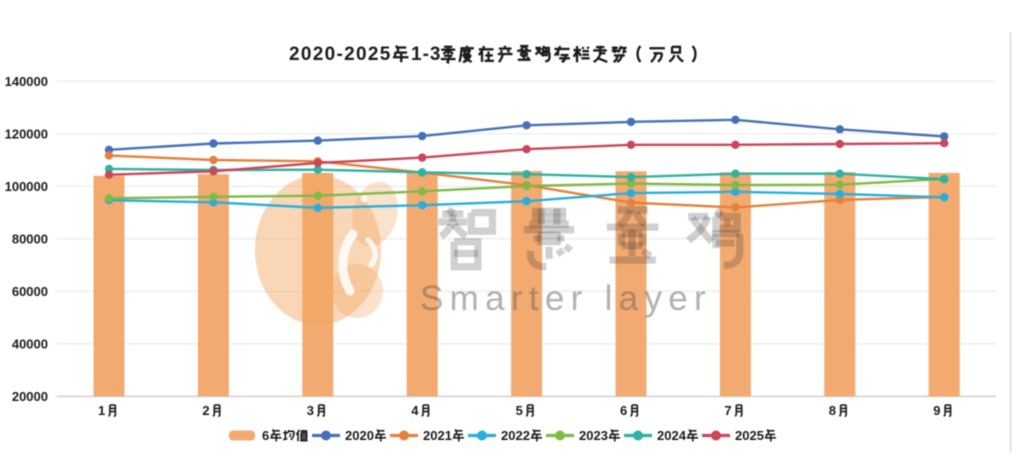 This screenshot has width=1025, height=464. What do you see at coordinates (26, 81) in the screenshot?
I see `svg-text: 140000` at bounding box center [26, 81].